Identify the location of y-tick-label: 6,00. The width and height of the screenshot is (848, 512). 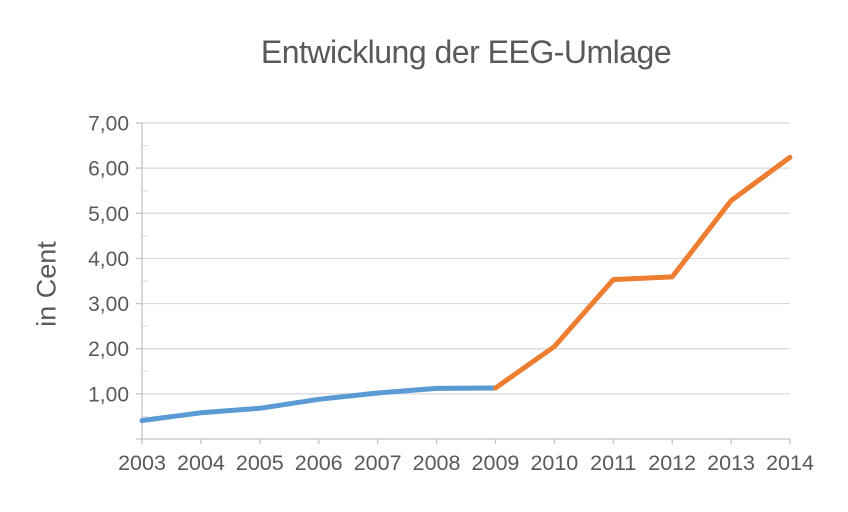
(108, 169).